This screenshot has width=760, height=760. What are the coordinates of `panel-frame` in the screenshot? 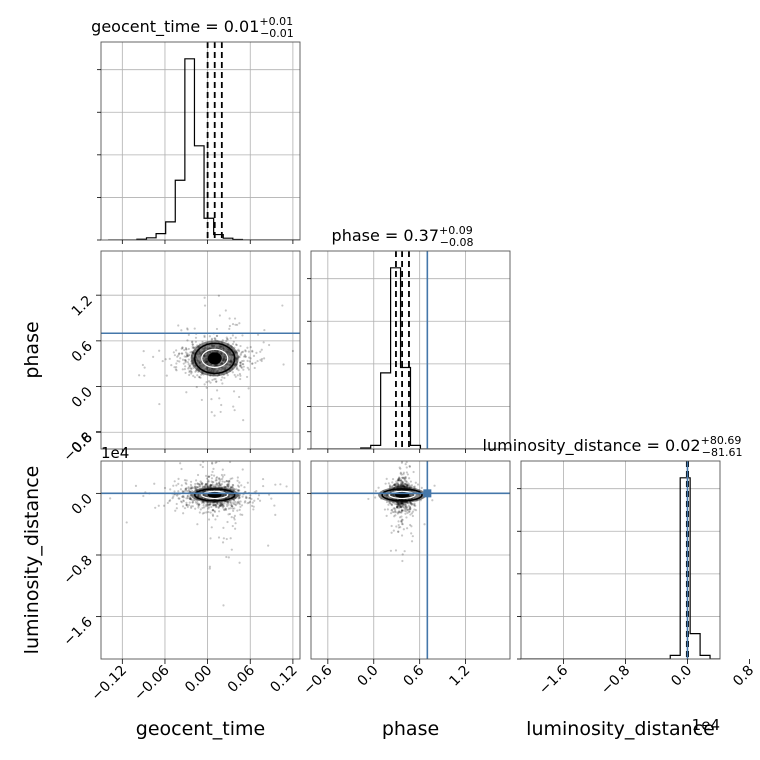 It's located at (620, 560).